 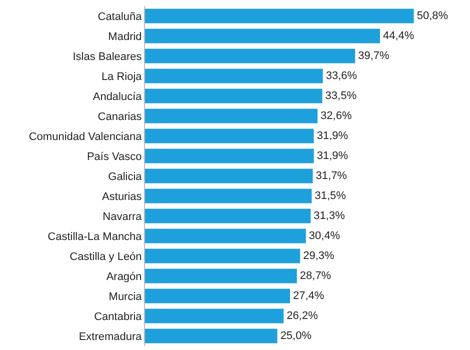 I want to click on y-tick-label: Andalucía, so click(x=117, y=96).